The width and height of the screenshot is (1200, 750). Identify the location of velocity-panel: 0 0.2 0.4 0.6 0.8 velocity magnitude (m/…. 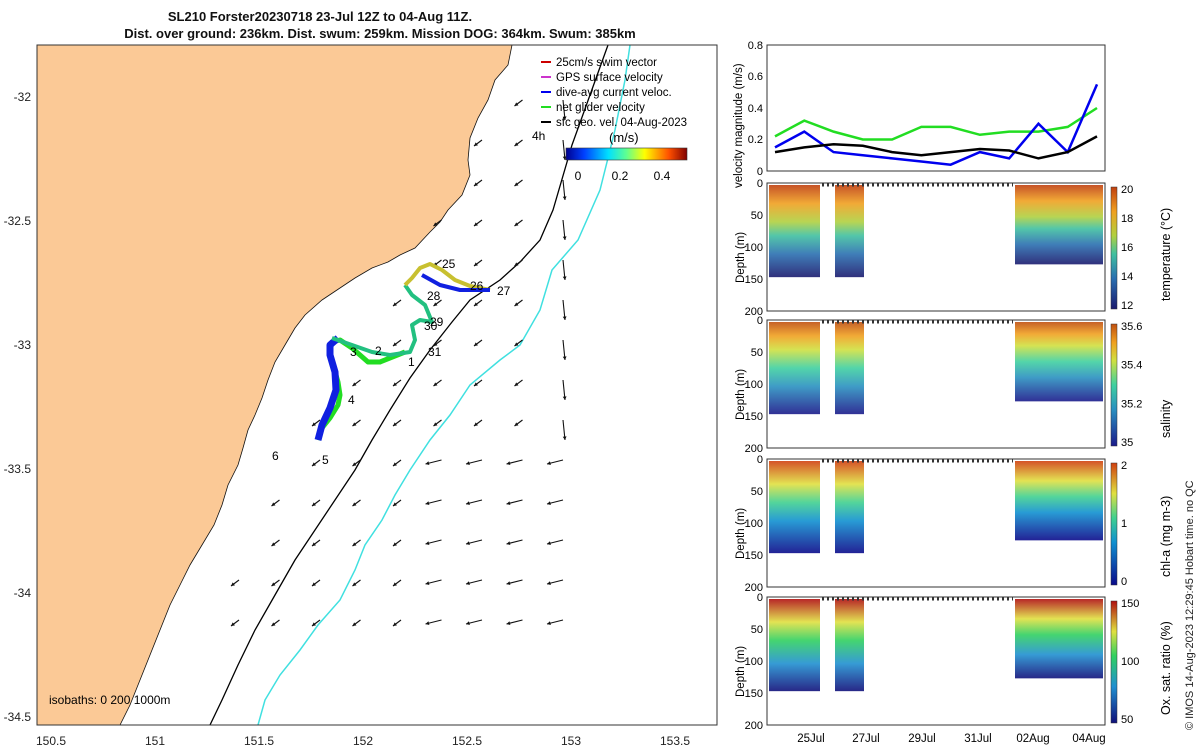
(919, 114).